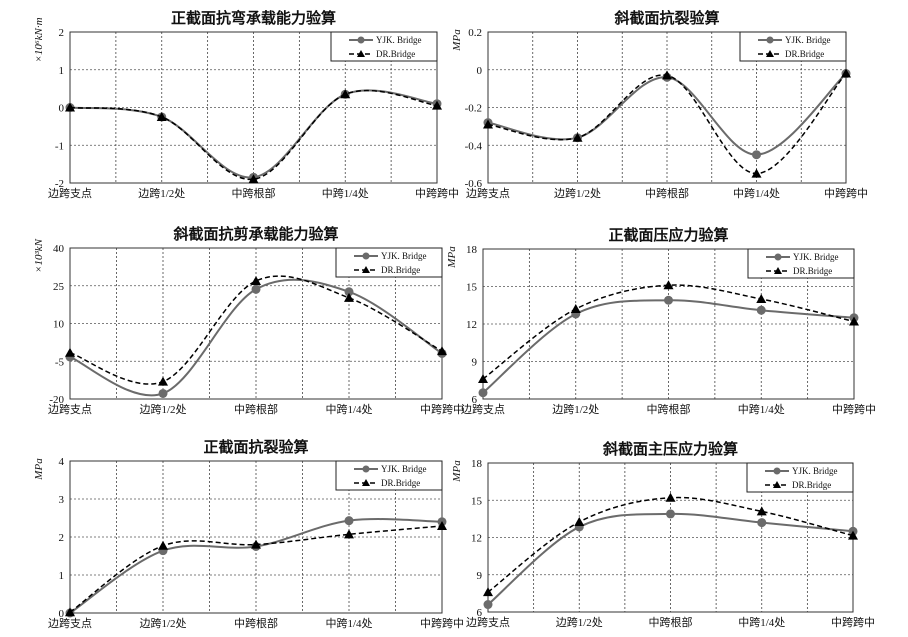 The height and width of the screenshot is (637, 908). Describe the element at coordinates (255, 234) in the screenshot. I see `chart-title: 斜截面抗剪承载能力验算` at that location.